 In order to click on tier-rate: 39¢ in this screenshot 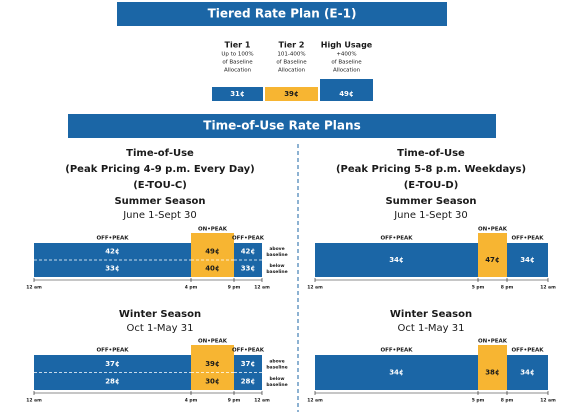, I will do `click(291, 94)`.